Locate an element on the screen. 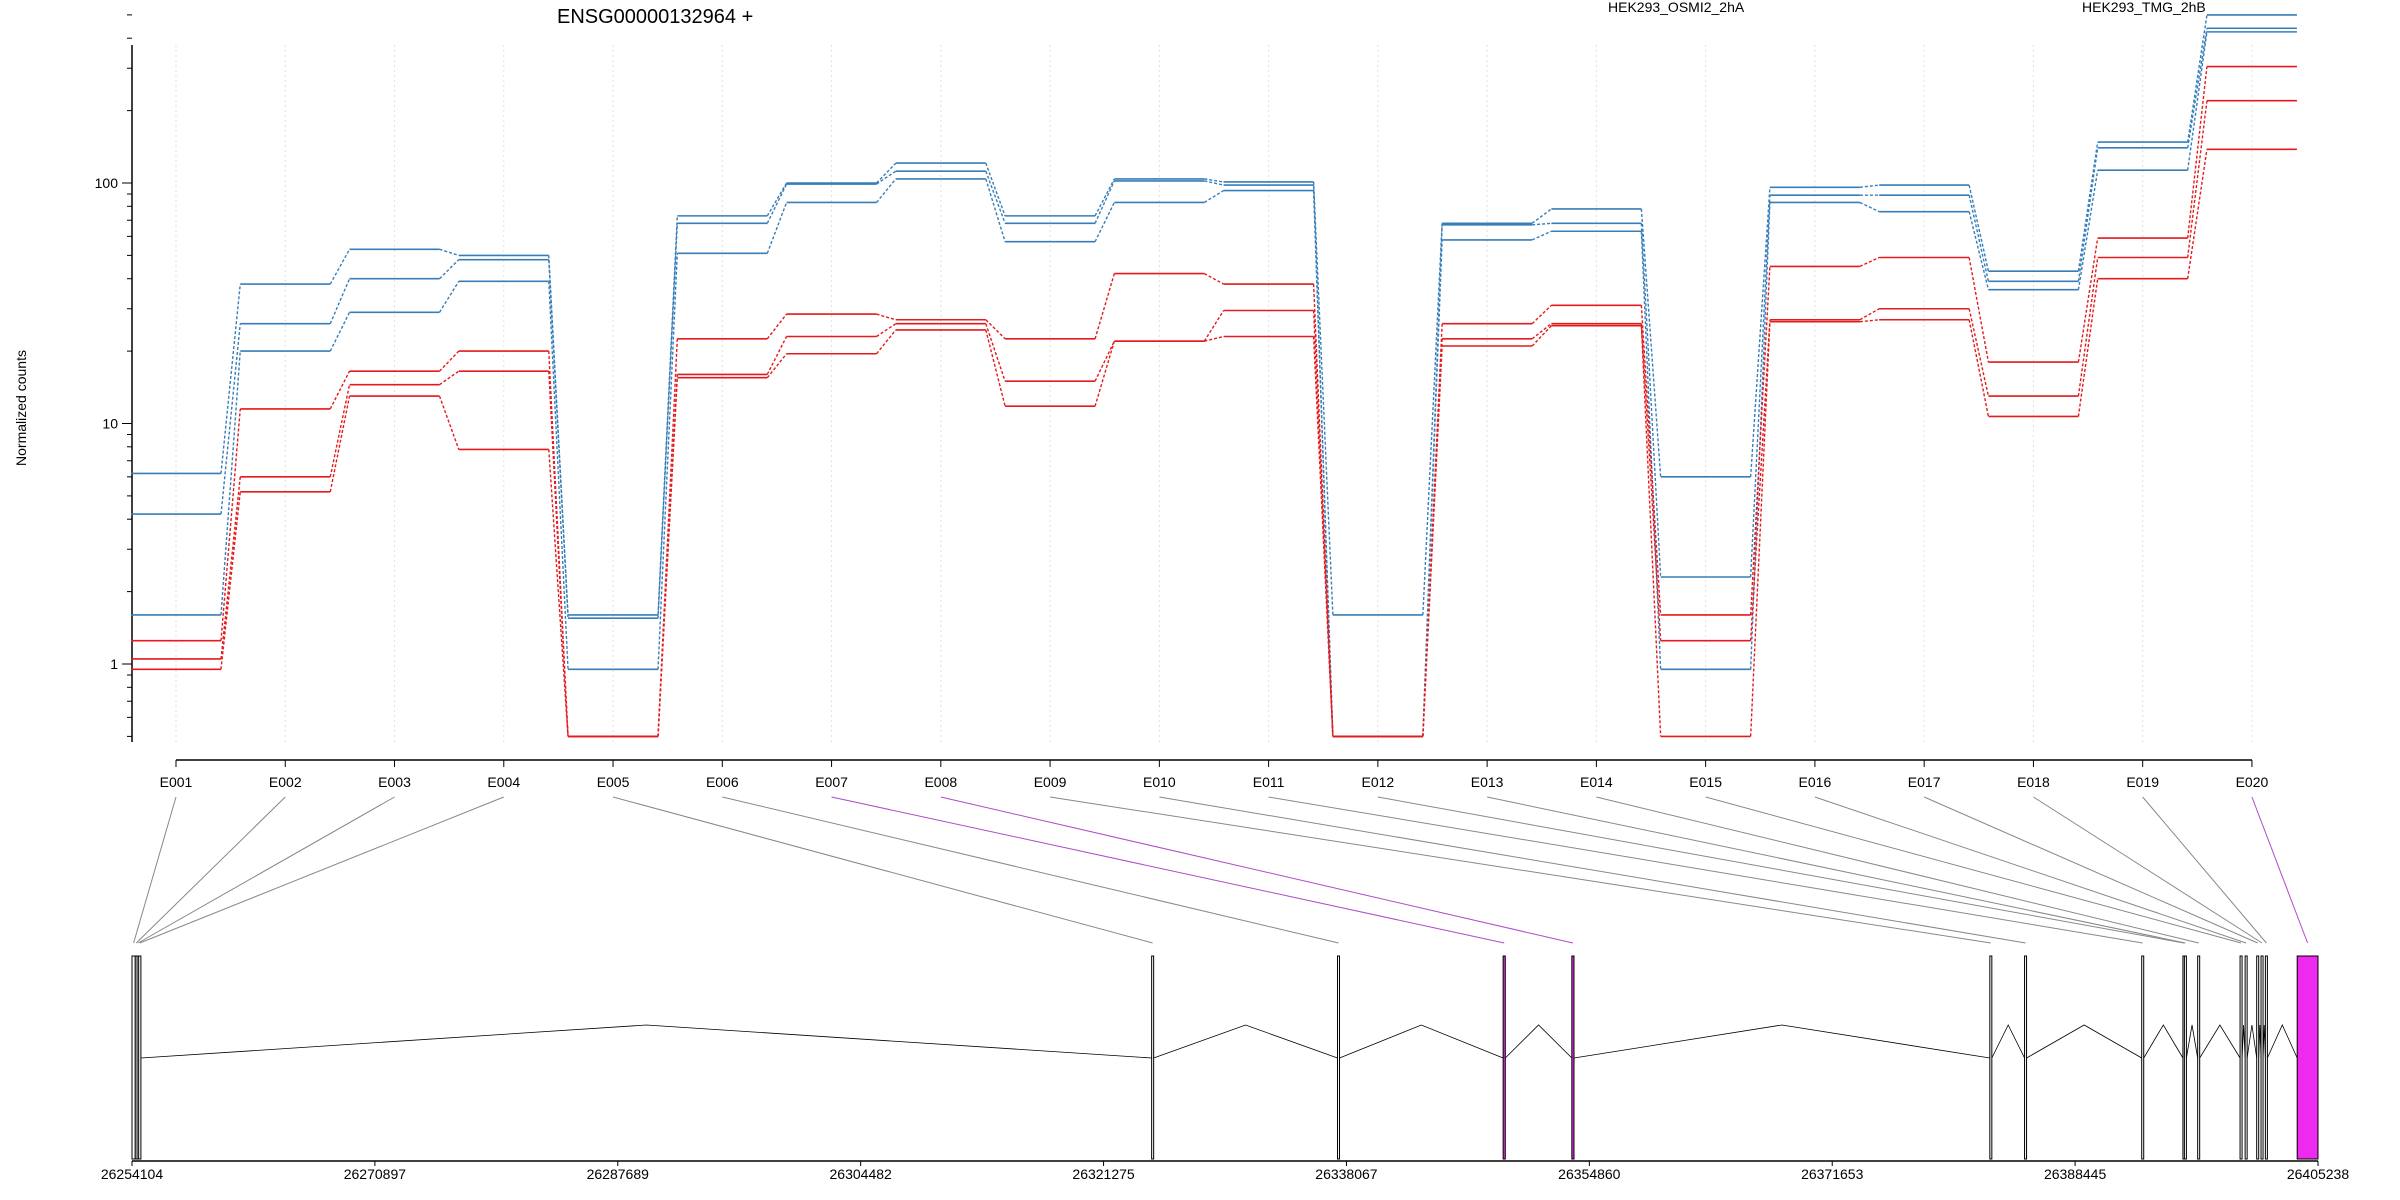 This screenshot has height=1200, width=2400. connector-E004 is located at coordinates (321, 870).